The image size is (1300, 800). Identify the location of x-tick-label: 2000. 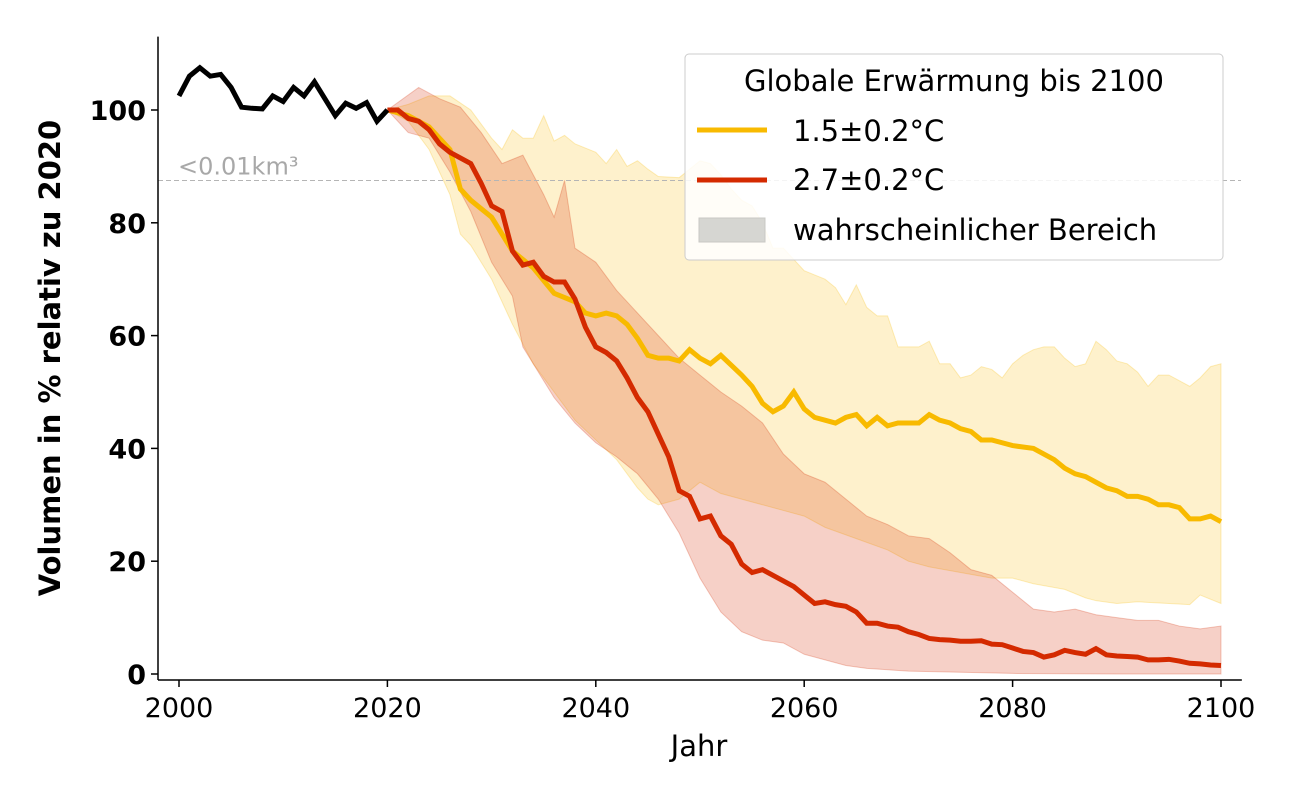
(179, 708).